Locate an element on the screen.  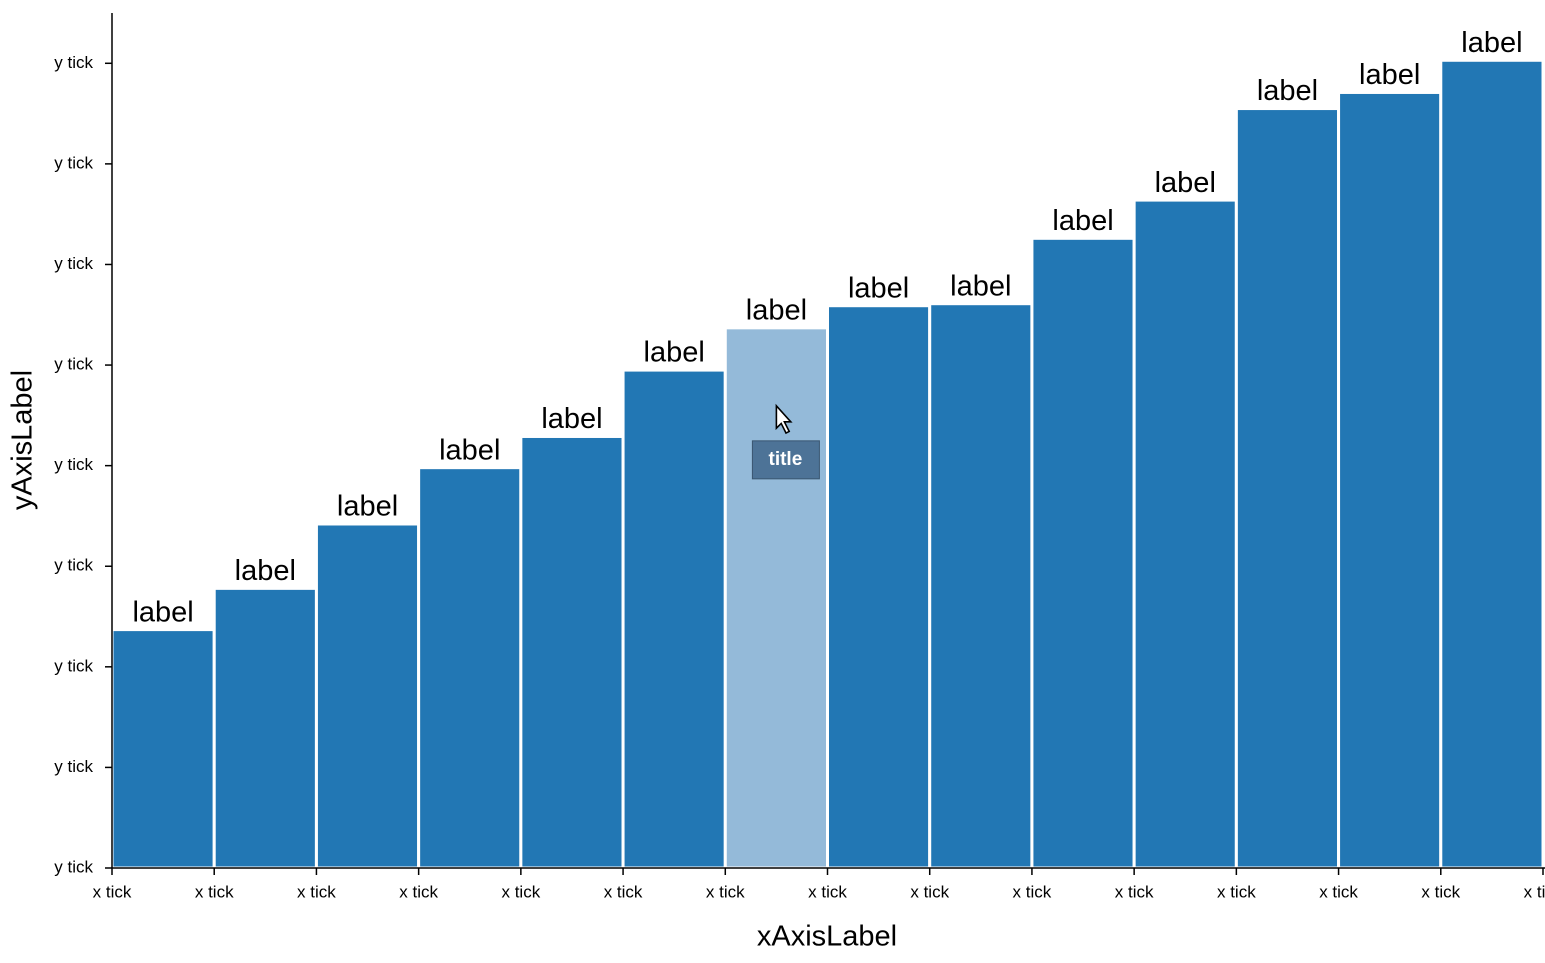
tooltip: title is located at coordinates (785, 441).